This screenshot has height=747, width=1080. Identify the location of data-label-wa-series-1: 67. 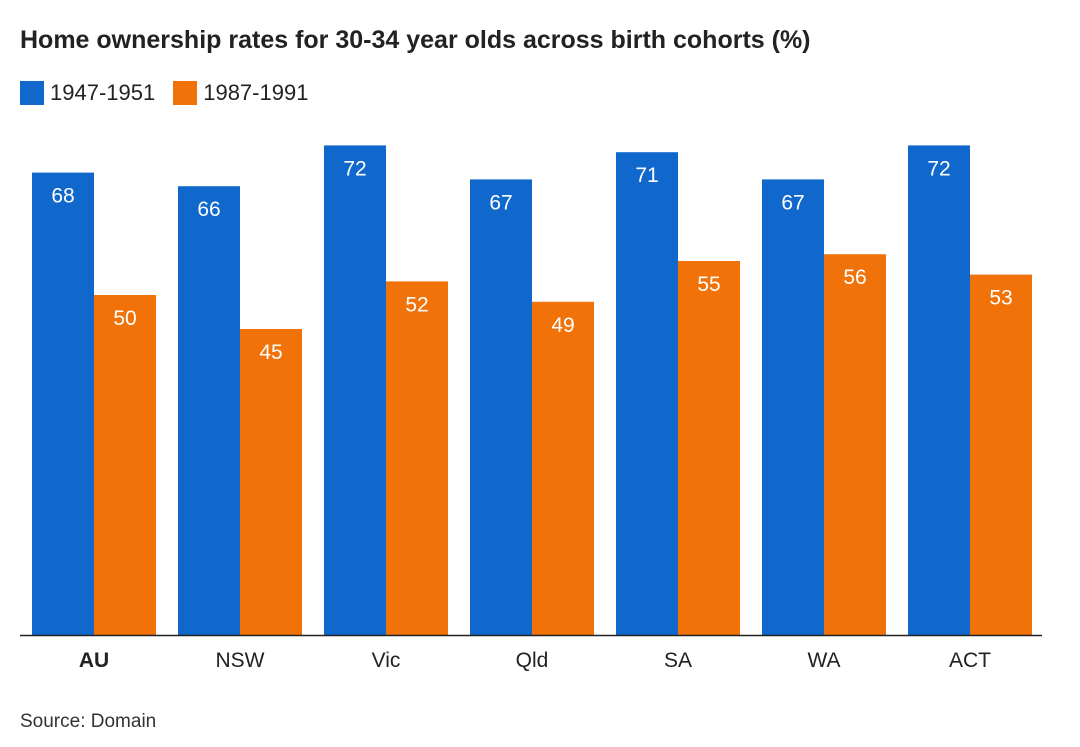
(792, 202).